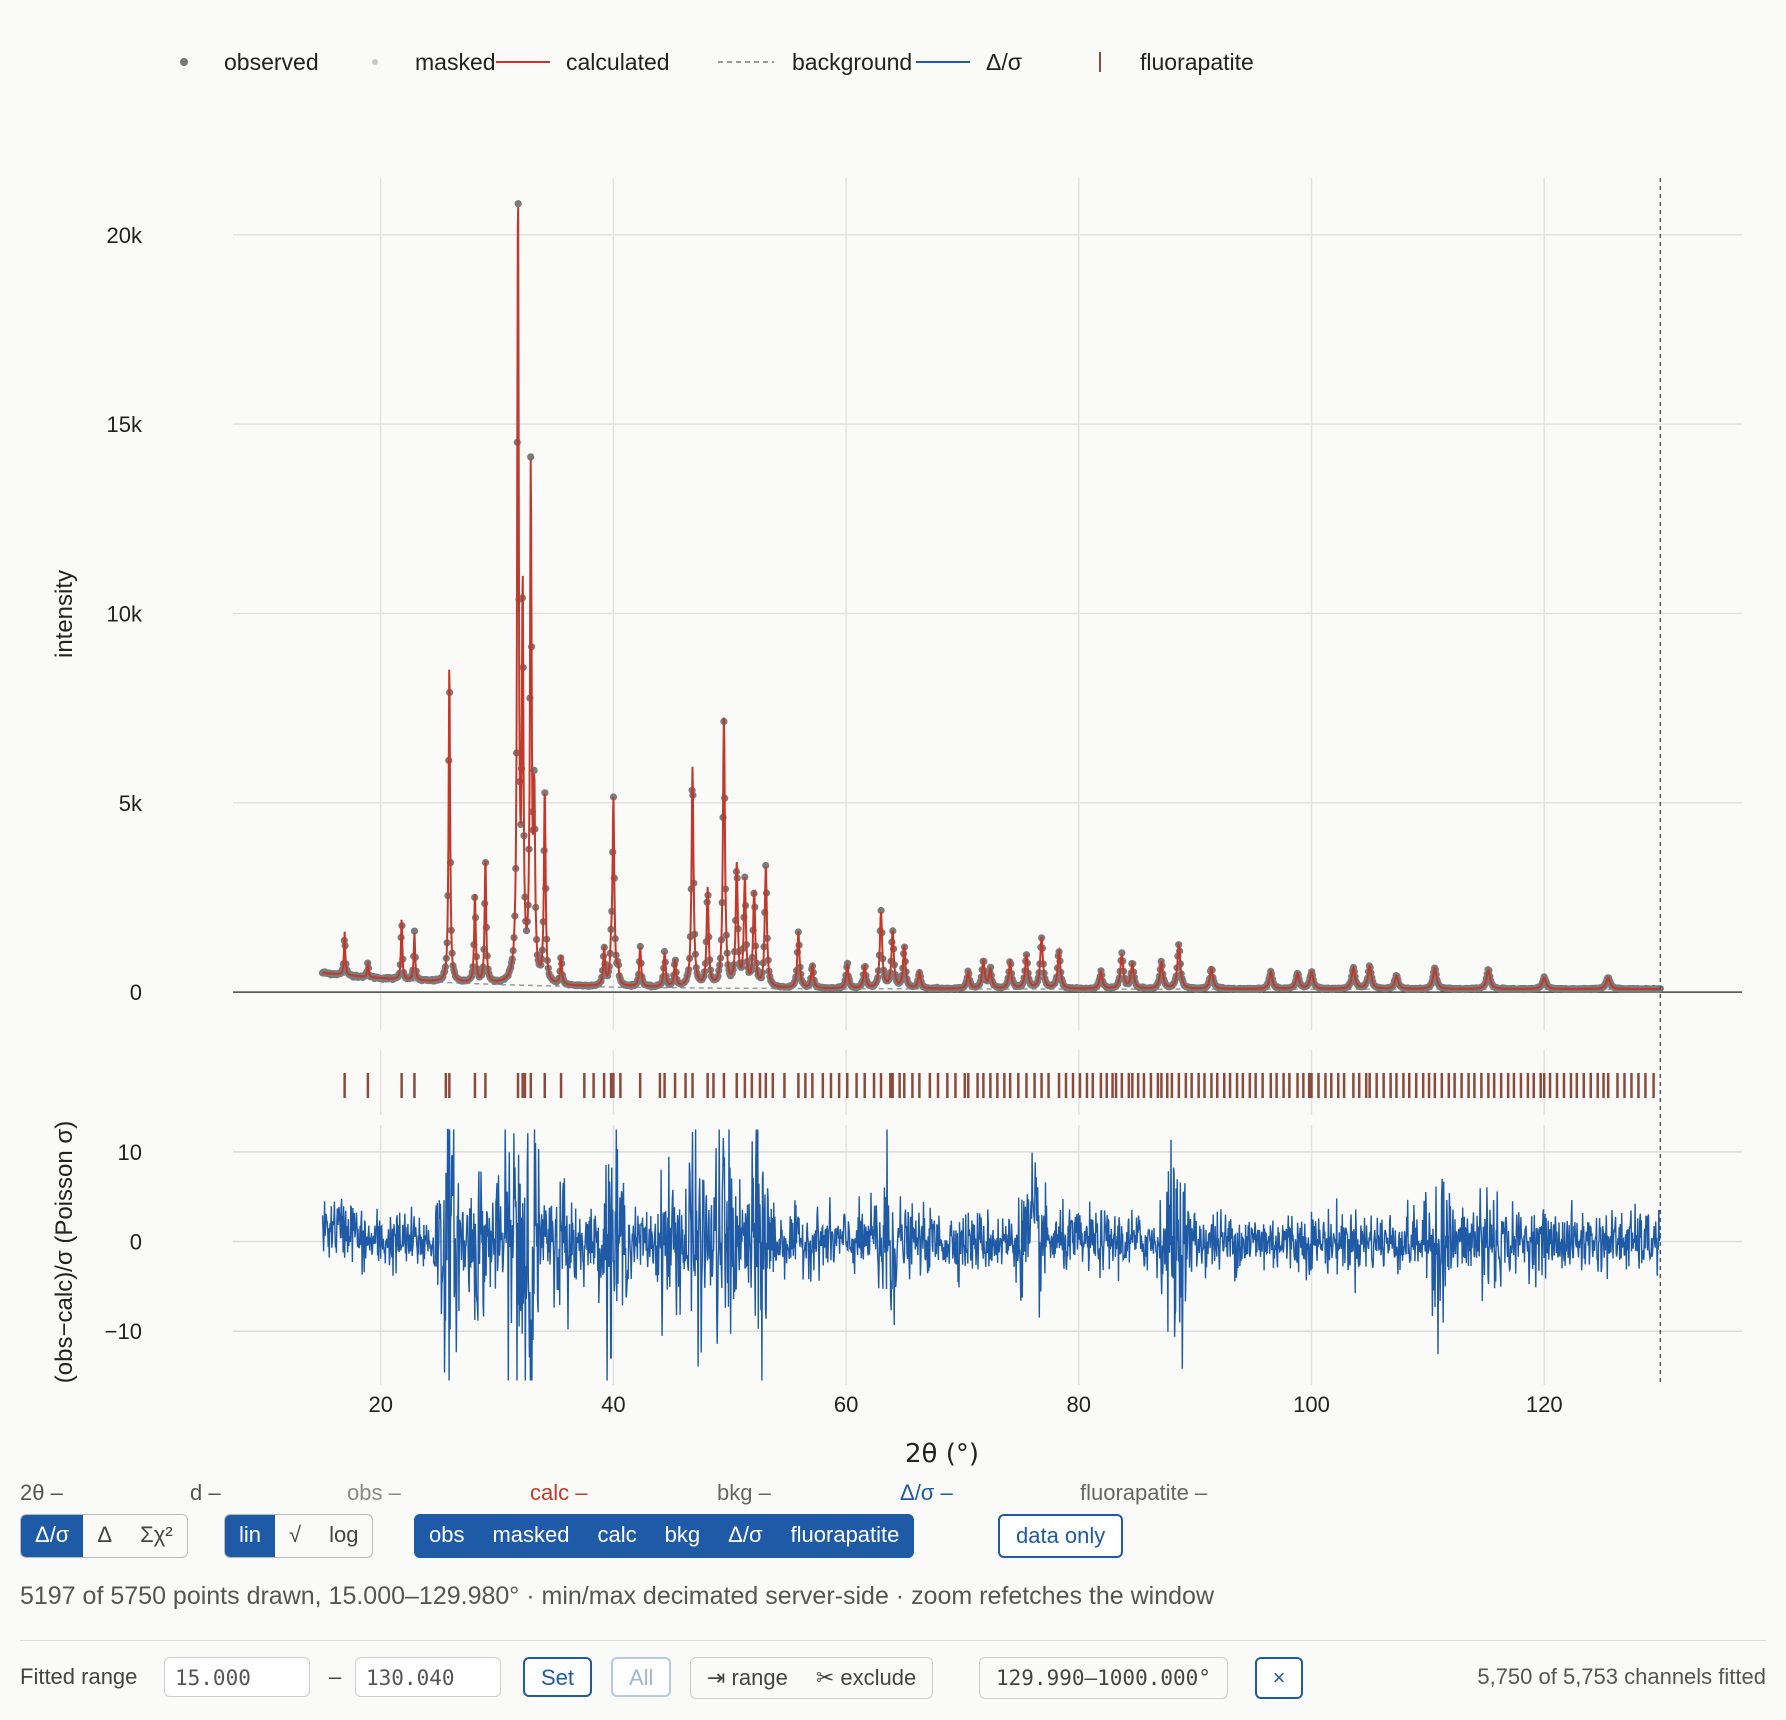 Image resolution: width=1786 pixels, height=1720 pixels. What do you see at coordinates (1279, 1678) in the screenshot?
I see `remove-excluded-region-button: ×` at bounding box center [1279, 1678].